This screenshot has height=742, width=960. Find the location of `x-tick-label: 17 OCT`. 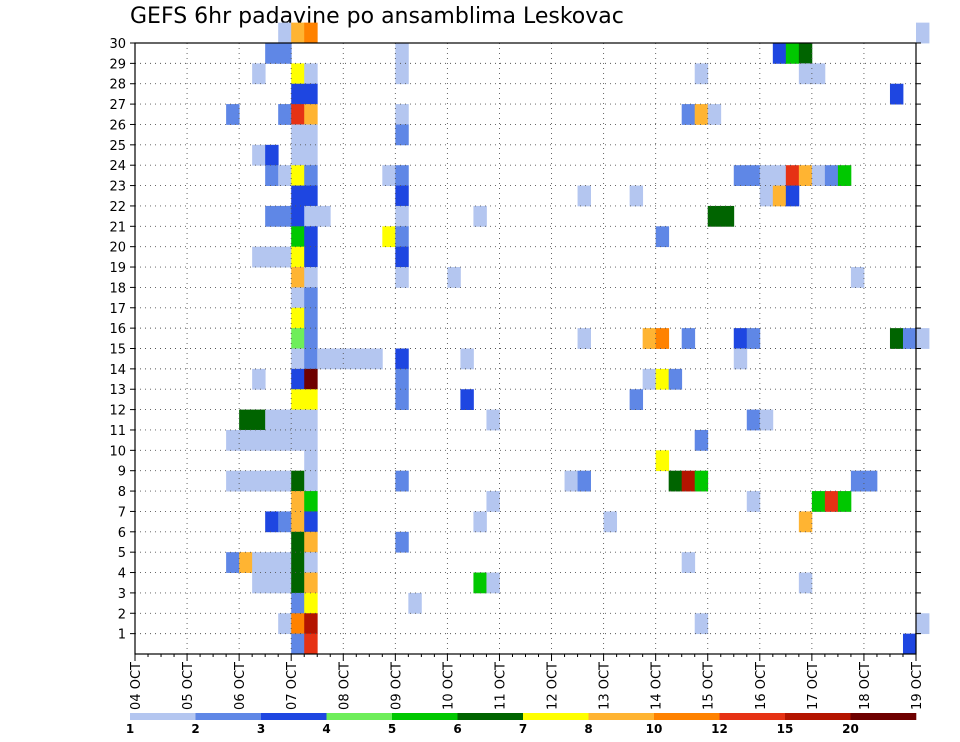

x-tick-label: 17 OCT is located at coordinates (813, 686).